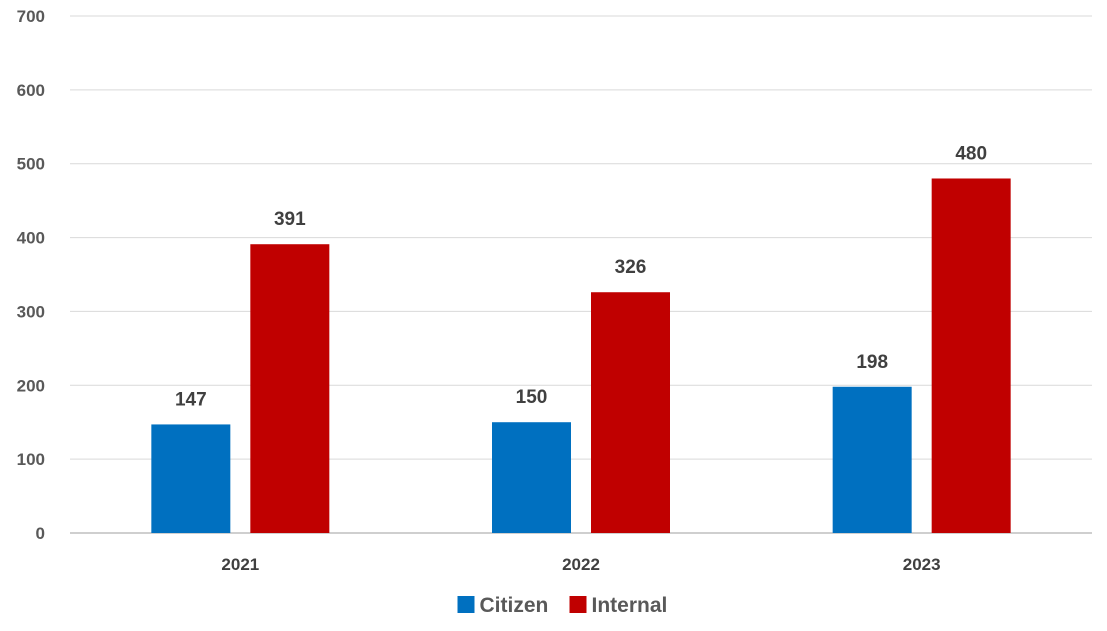 The height and width of the screenshot is (631, 1107). I want to click on y-tick-label: 300, so click(31, 311).